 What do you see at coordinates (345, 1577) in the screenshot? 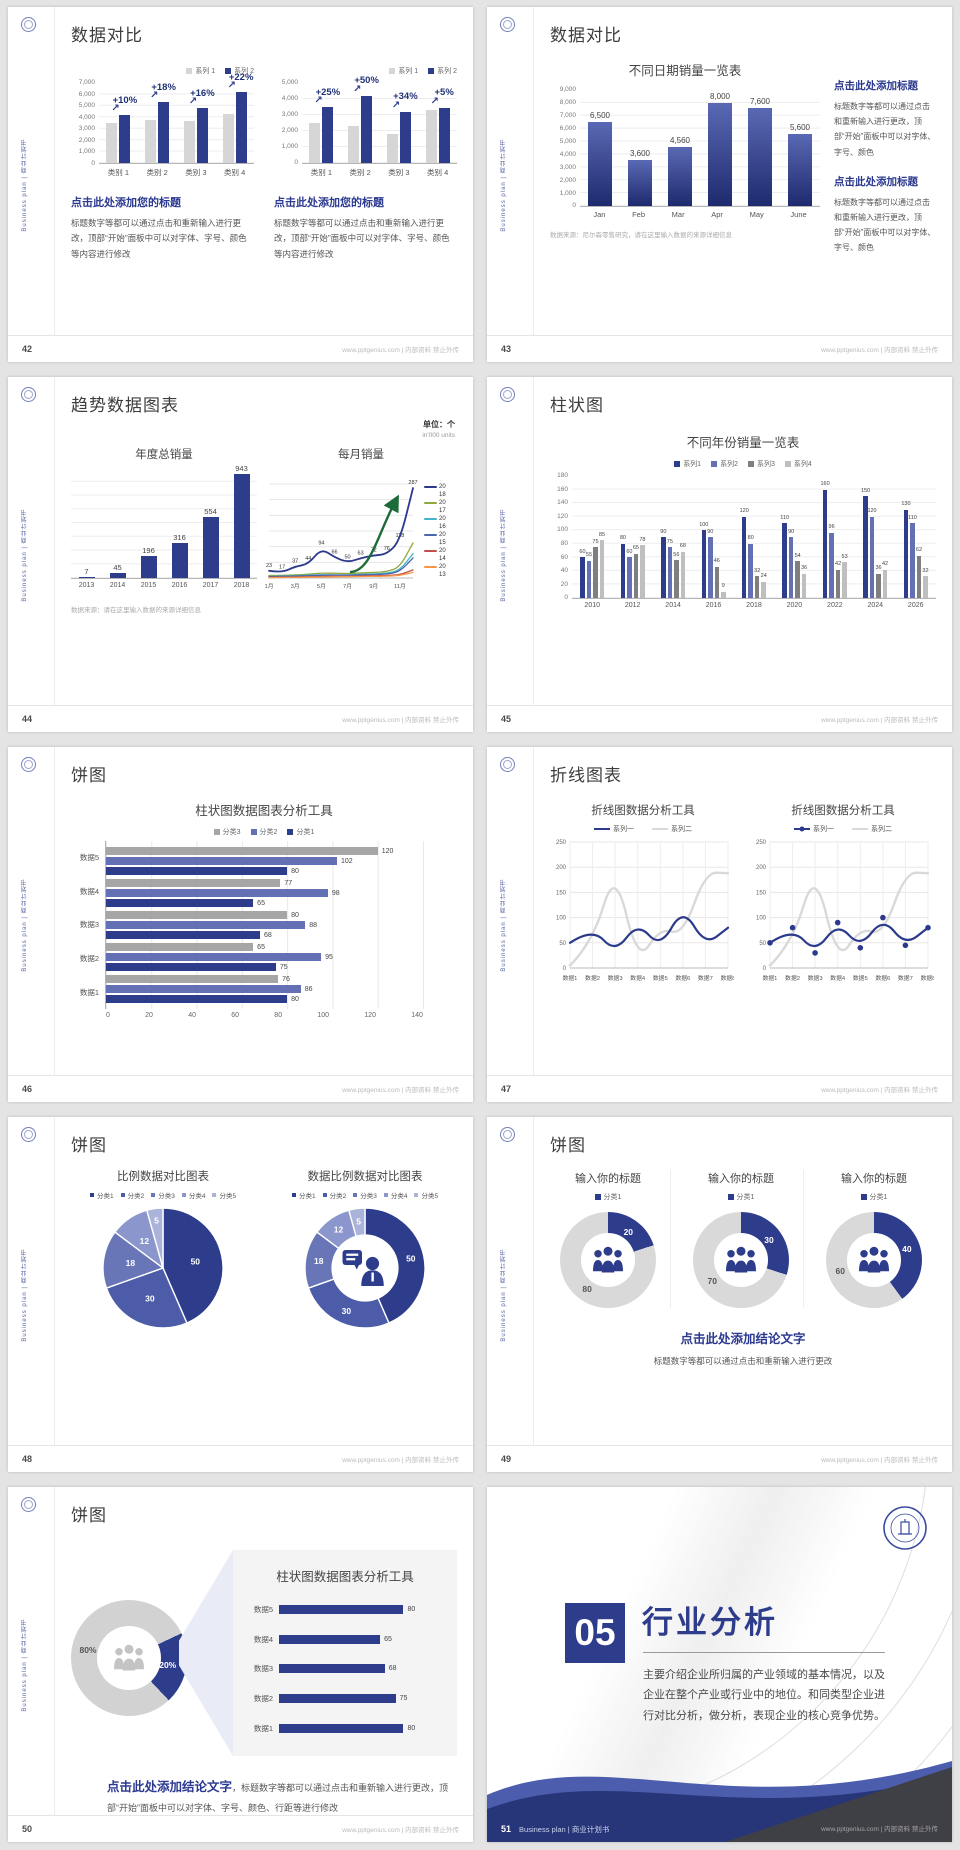
I see `chart-title: 柱状图数据图表分析工具` at bounding box center [345, 1577].